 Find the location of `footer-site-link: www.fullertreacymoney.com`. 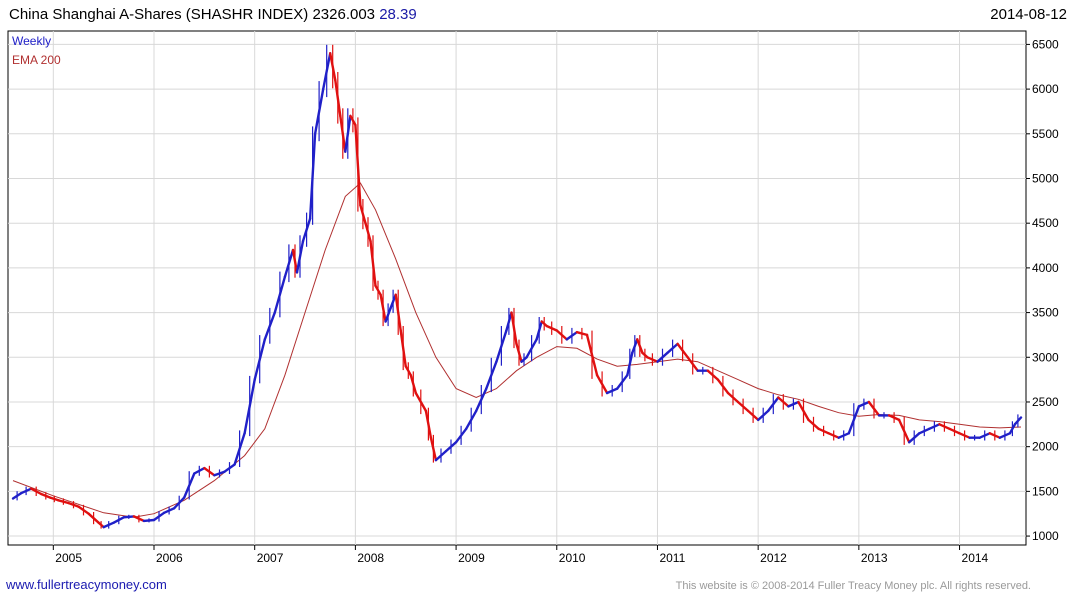

footer-site-link: www.fullertreacymoney.com is located at coordinates (86, 584).